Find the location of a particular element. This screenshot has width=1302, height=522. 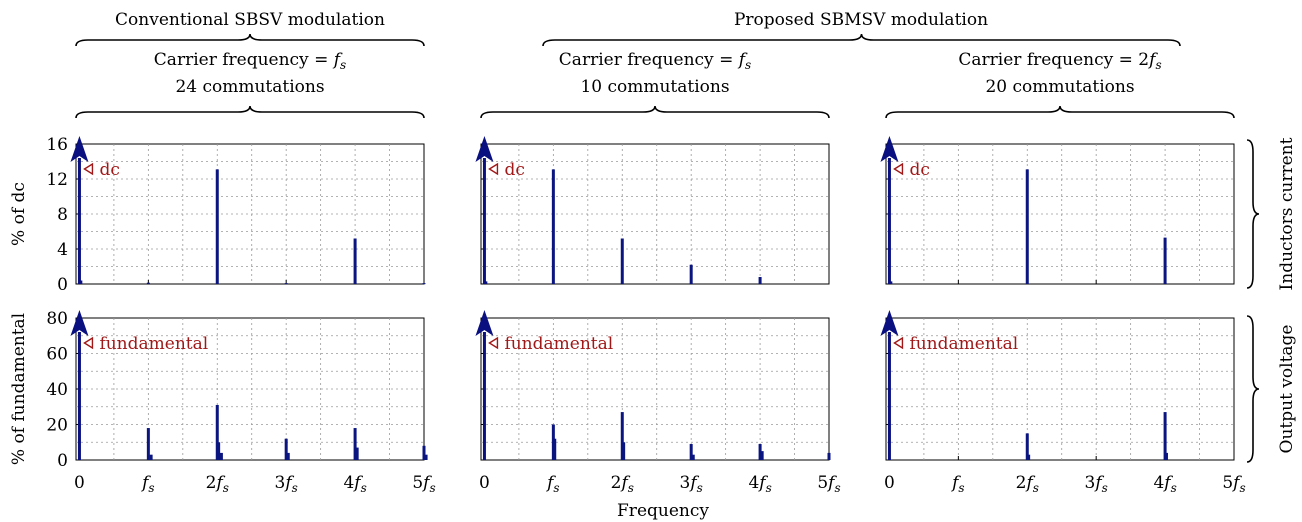

caption-text: Carrier frequency = is located at coordinates (649, 60).